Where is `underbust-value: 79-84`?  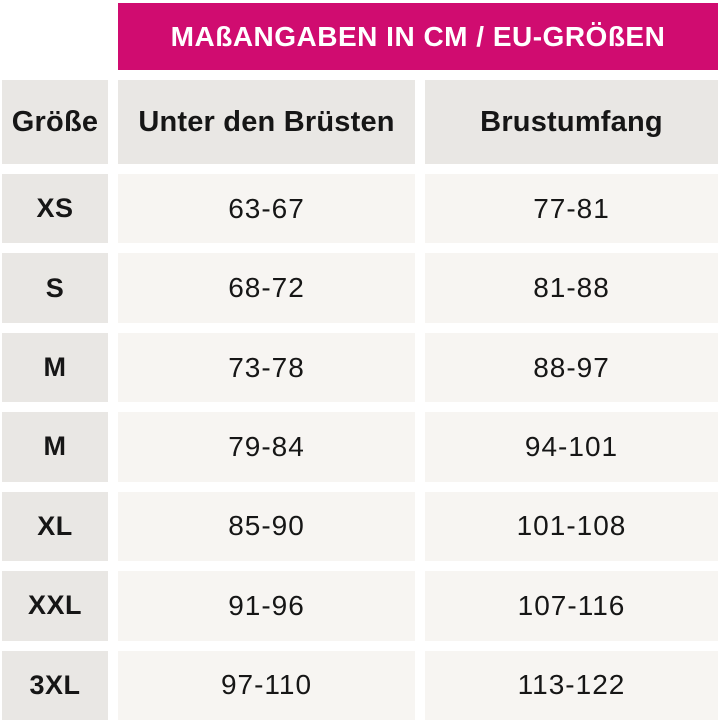 underbust-value: 79-84 is located at coordinates (266, 447).